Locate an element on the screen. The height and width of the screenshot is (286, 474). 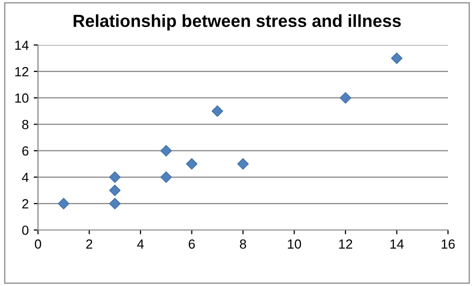
x-tick-label: 8 is located at coordinates (243, 244).